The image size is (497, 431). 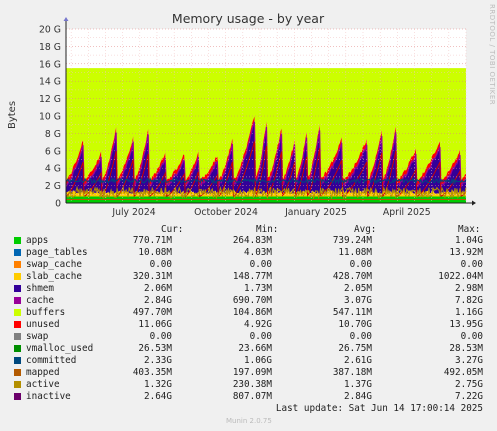 I want to click on legend-entry: cache 2.84G 690.70M 3.07G 7.82G, so click(x=248, y=301).